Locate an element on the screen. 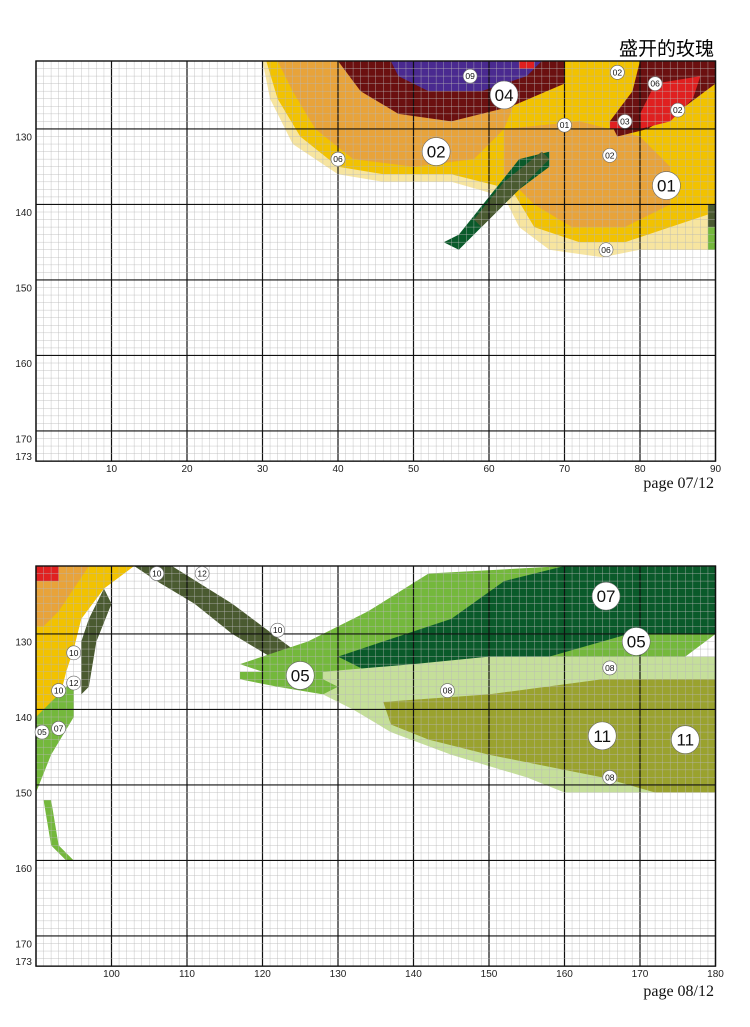 Image resolution: width=750 pixels, height=1027 pixels. x-tick-label: 140 is located at coordinates (413, 974).